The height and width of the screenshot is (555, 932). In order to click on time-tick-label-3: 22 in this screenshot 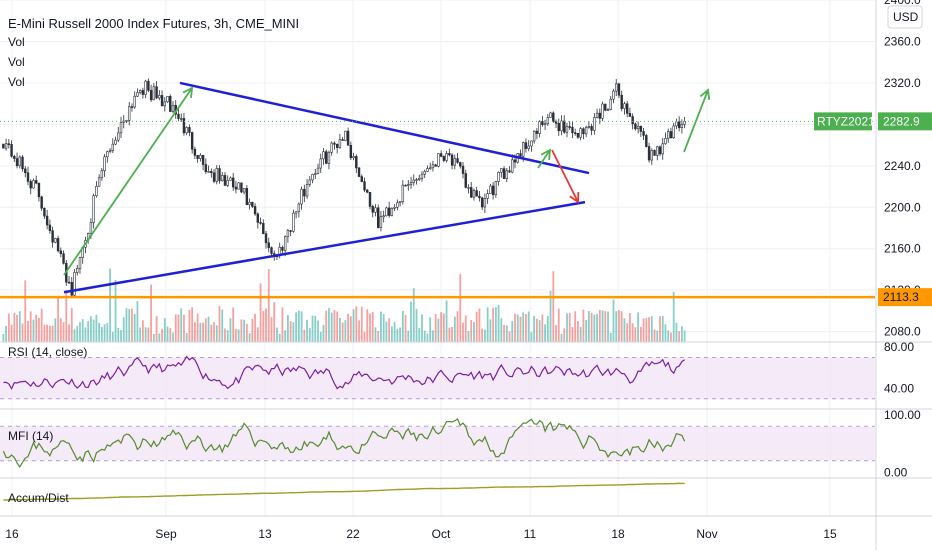, I will do `click(353, 534)`.